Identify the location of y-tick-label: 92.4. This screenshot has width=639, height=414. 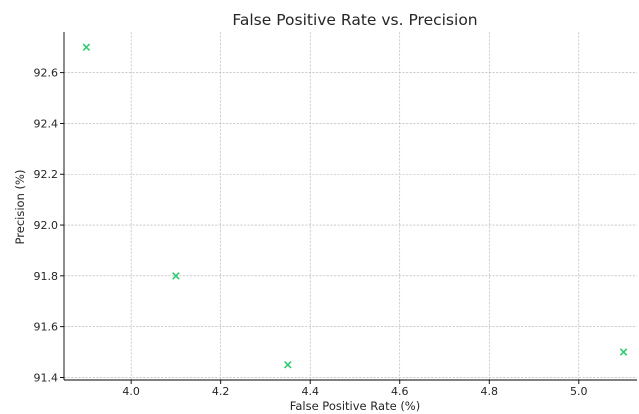
(46, 123).